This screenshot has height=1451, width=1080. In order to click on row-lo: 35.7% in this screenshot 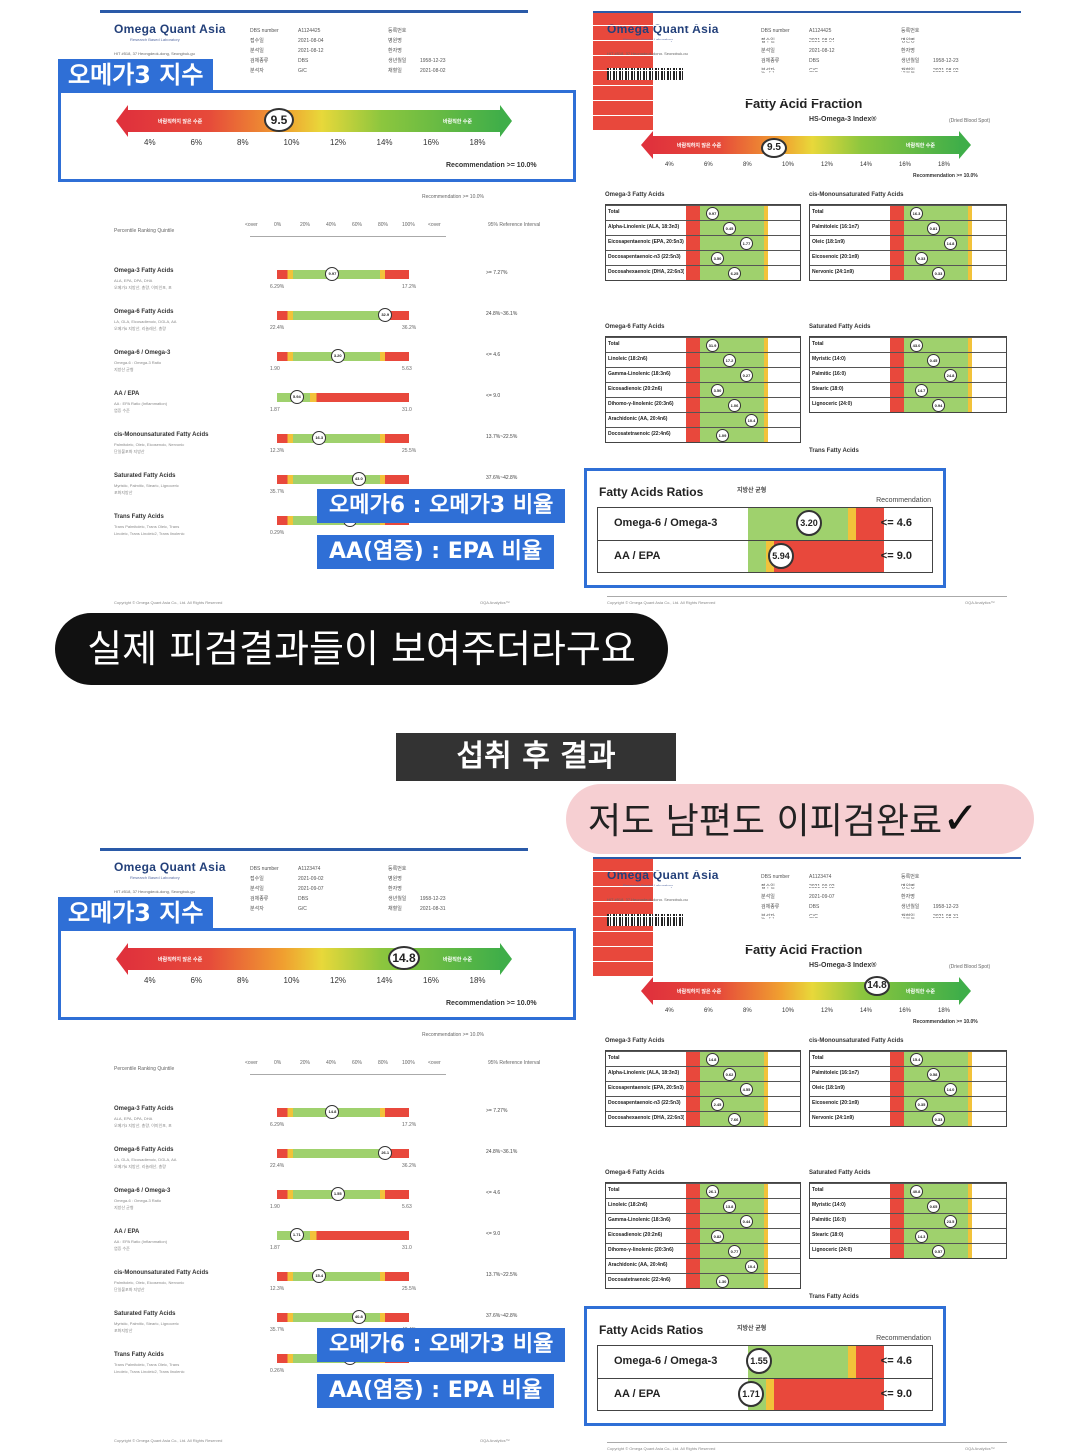, I will do `click(277, 1330)`.